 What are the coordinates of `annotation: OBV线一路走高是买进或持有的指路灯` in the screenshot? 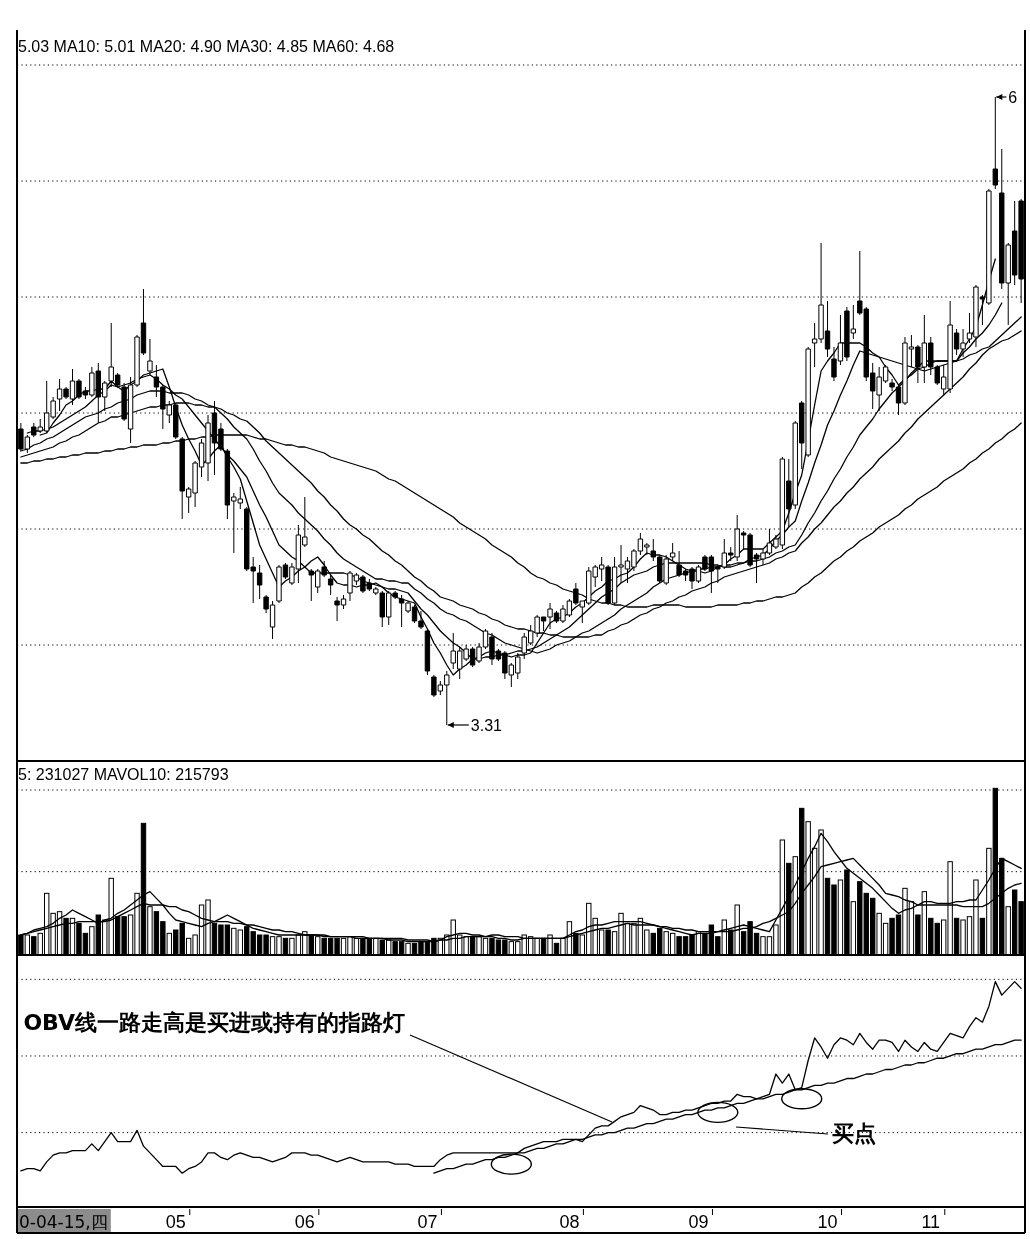 It's located at (214, 1022).